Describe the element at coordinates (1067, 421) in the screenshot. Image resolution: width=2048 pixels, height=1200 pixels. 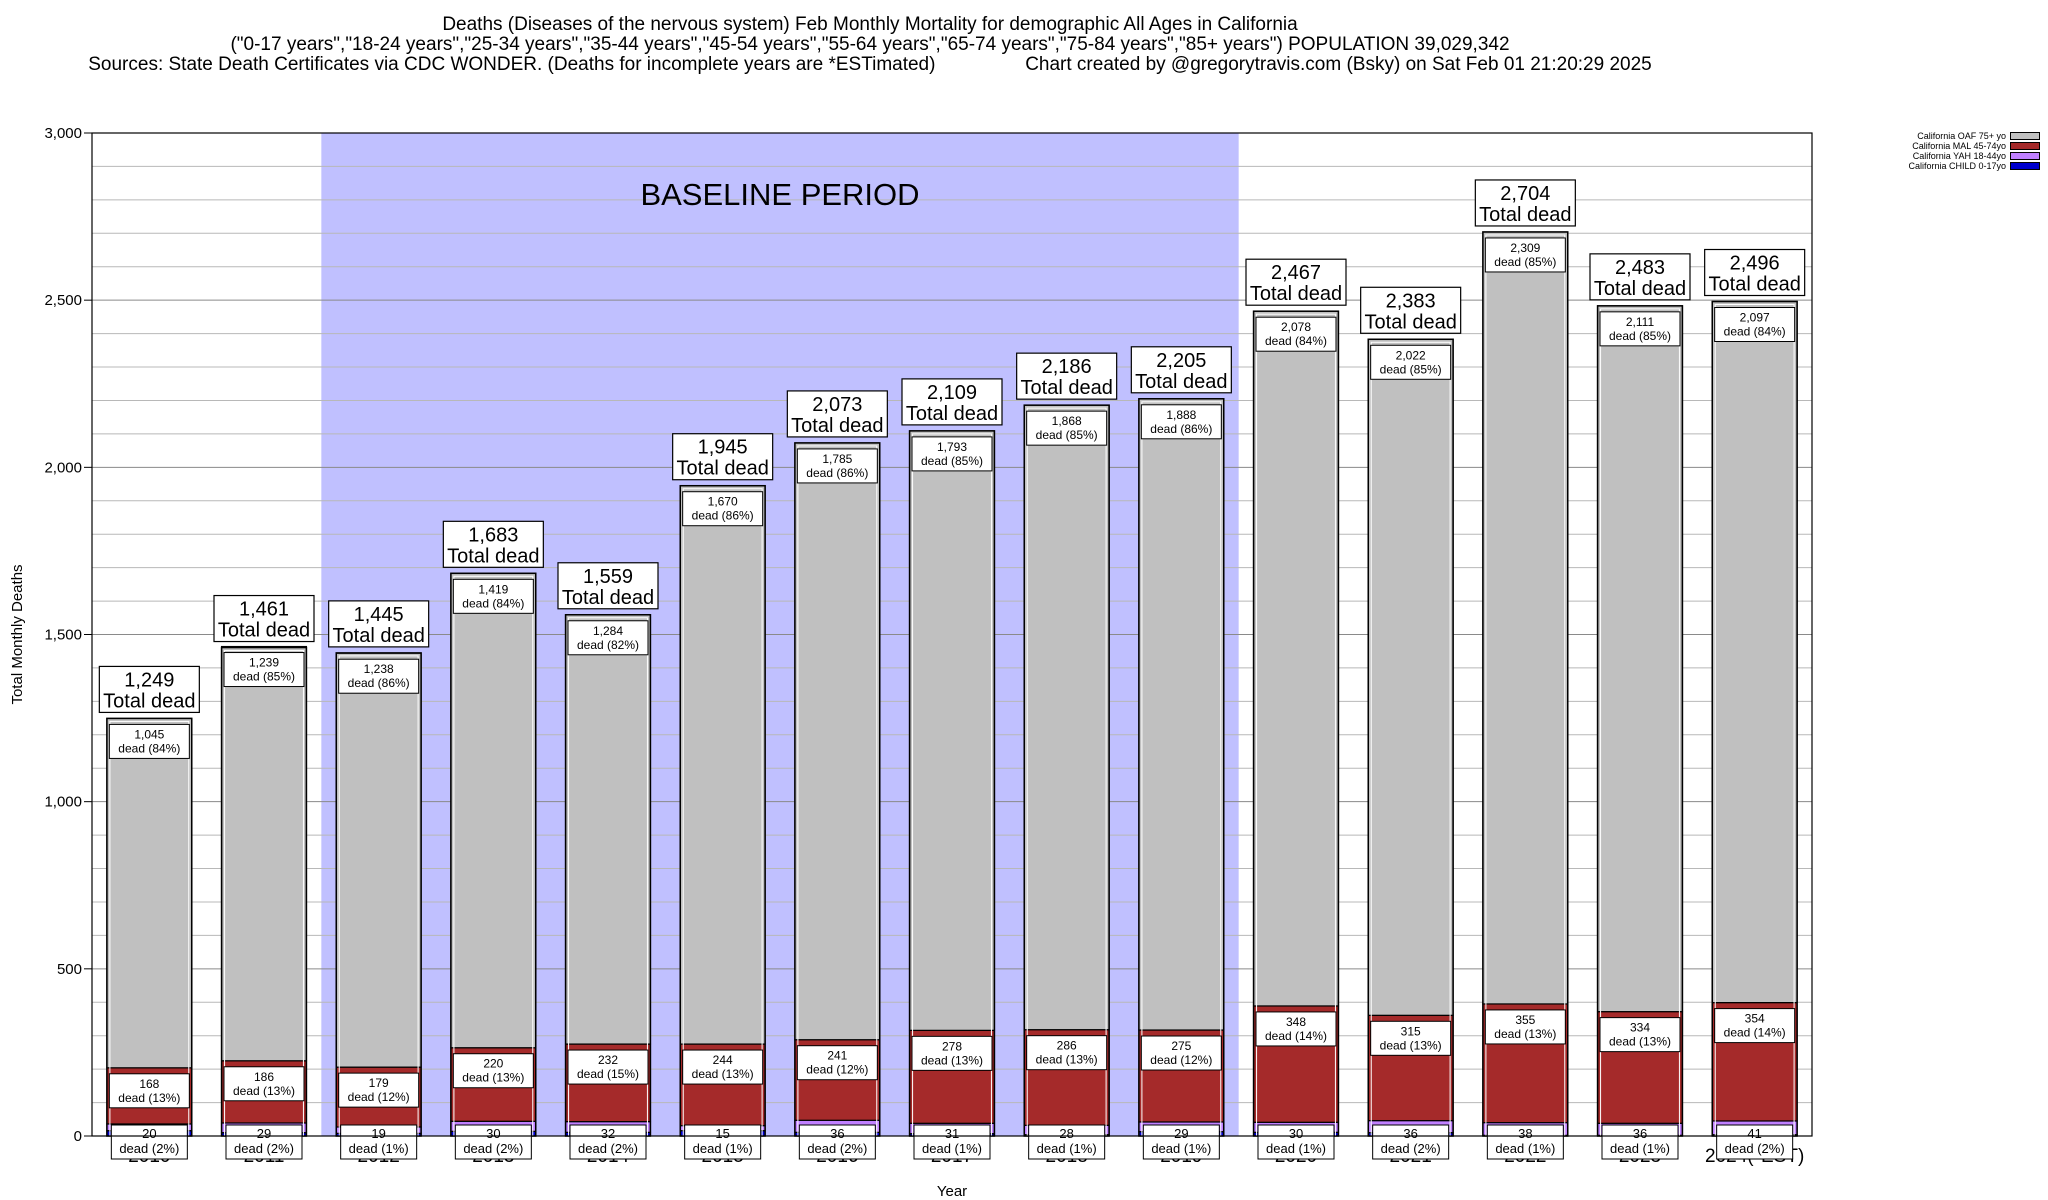
I see `segment-value-label: 1,868` at that location.